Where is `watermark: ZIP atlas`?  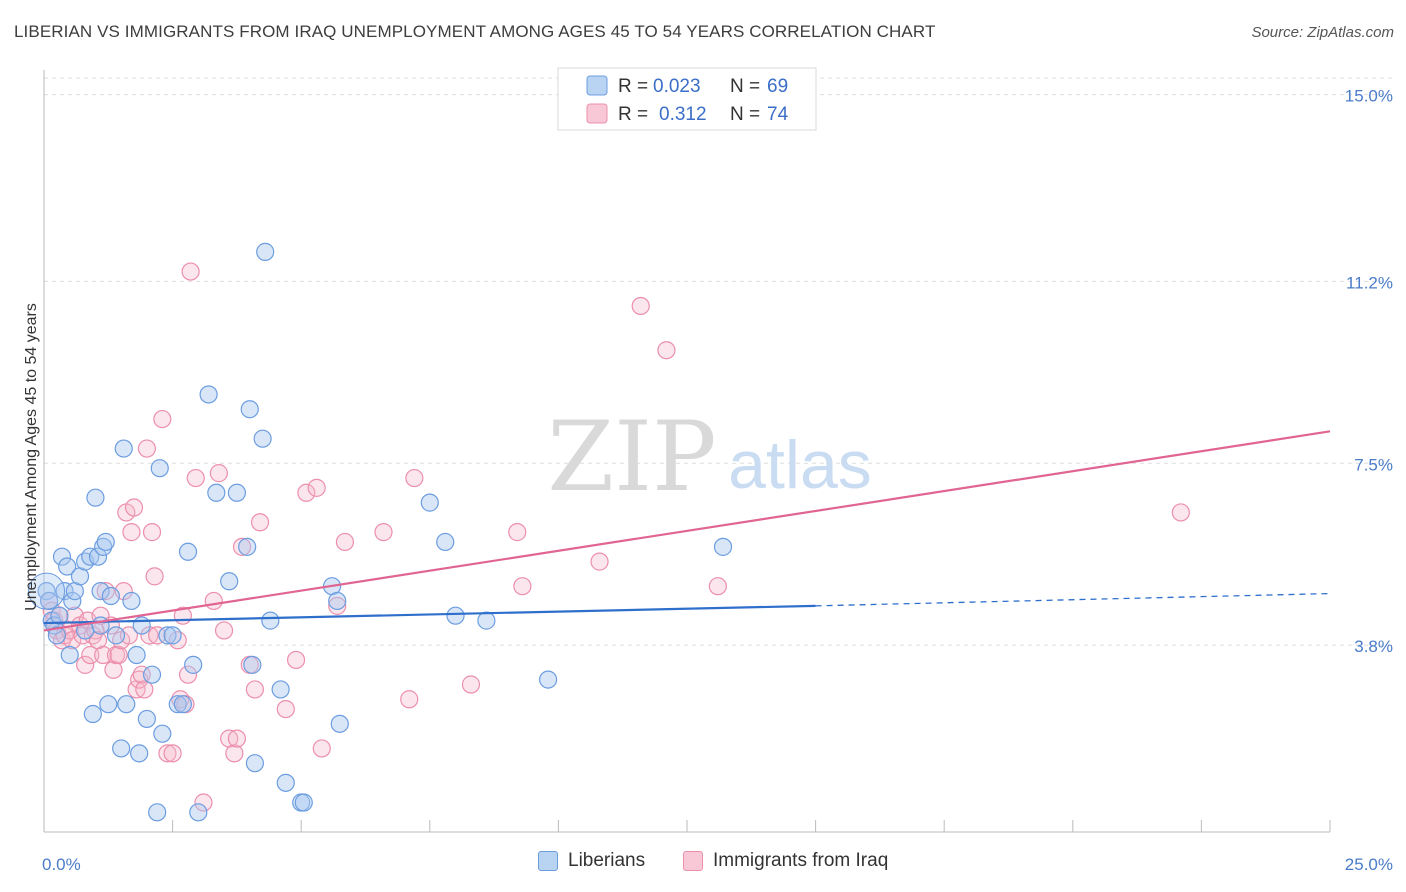
watermark: ZIP atlas is located at coordinates (709, 457).